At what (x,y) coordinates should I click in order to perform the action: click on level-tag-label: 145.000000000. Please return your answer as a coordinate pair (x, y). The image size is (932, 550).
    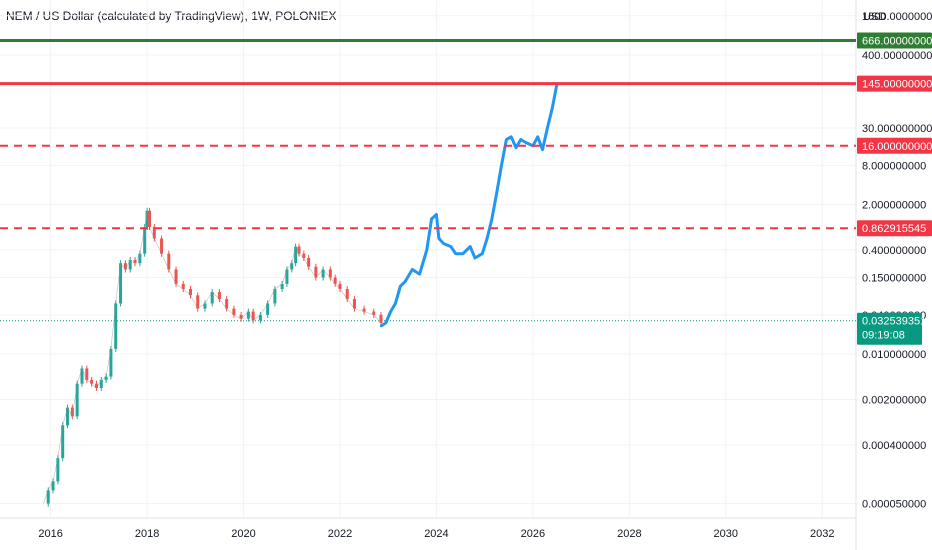
    Looking at the image, I should click on (897, 85).